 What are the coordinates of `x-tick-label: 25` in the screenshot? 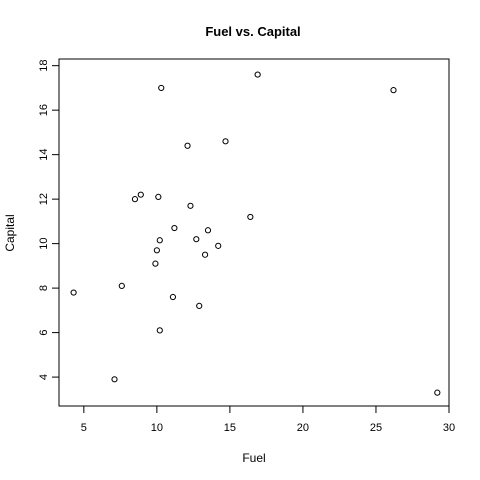 It's located at (376, 428).